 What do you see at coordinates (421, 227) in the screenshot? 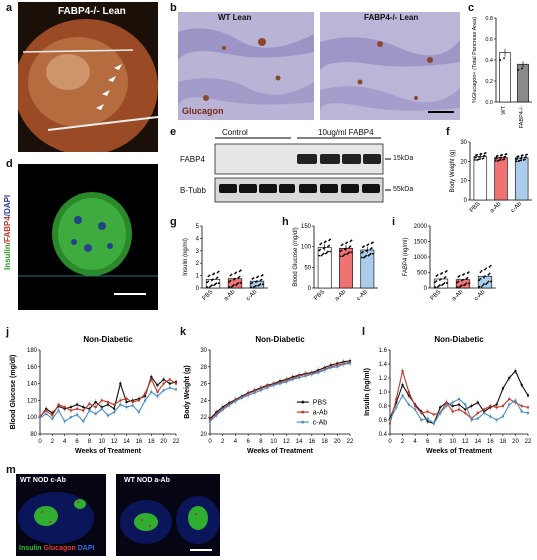
I see `y-tick-label: 2000` at bounding box center [421, 227].